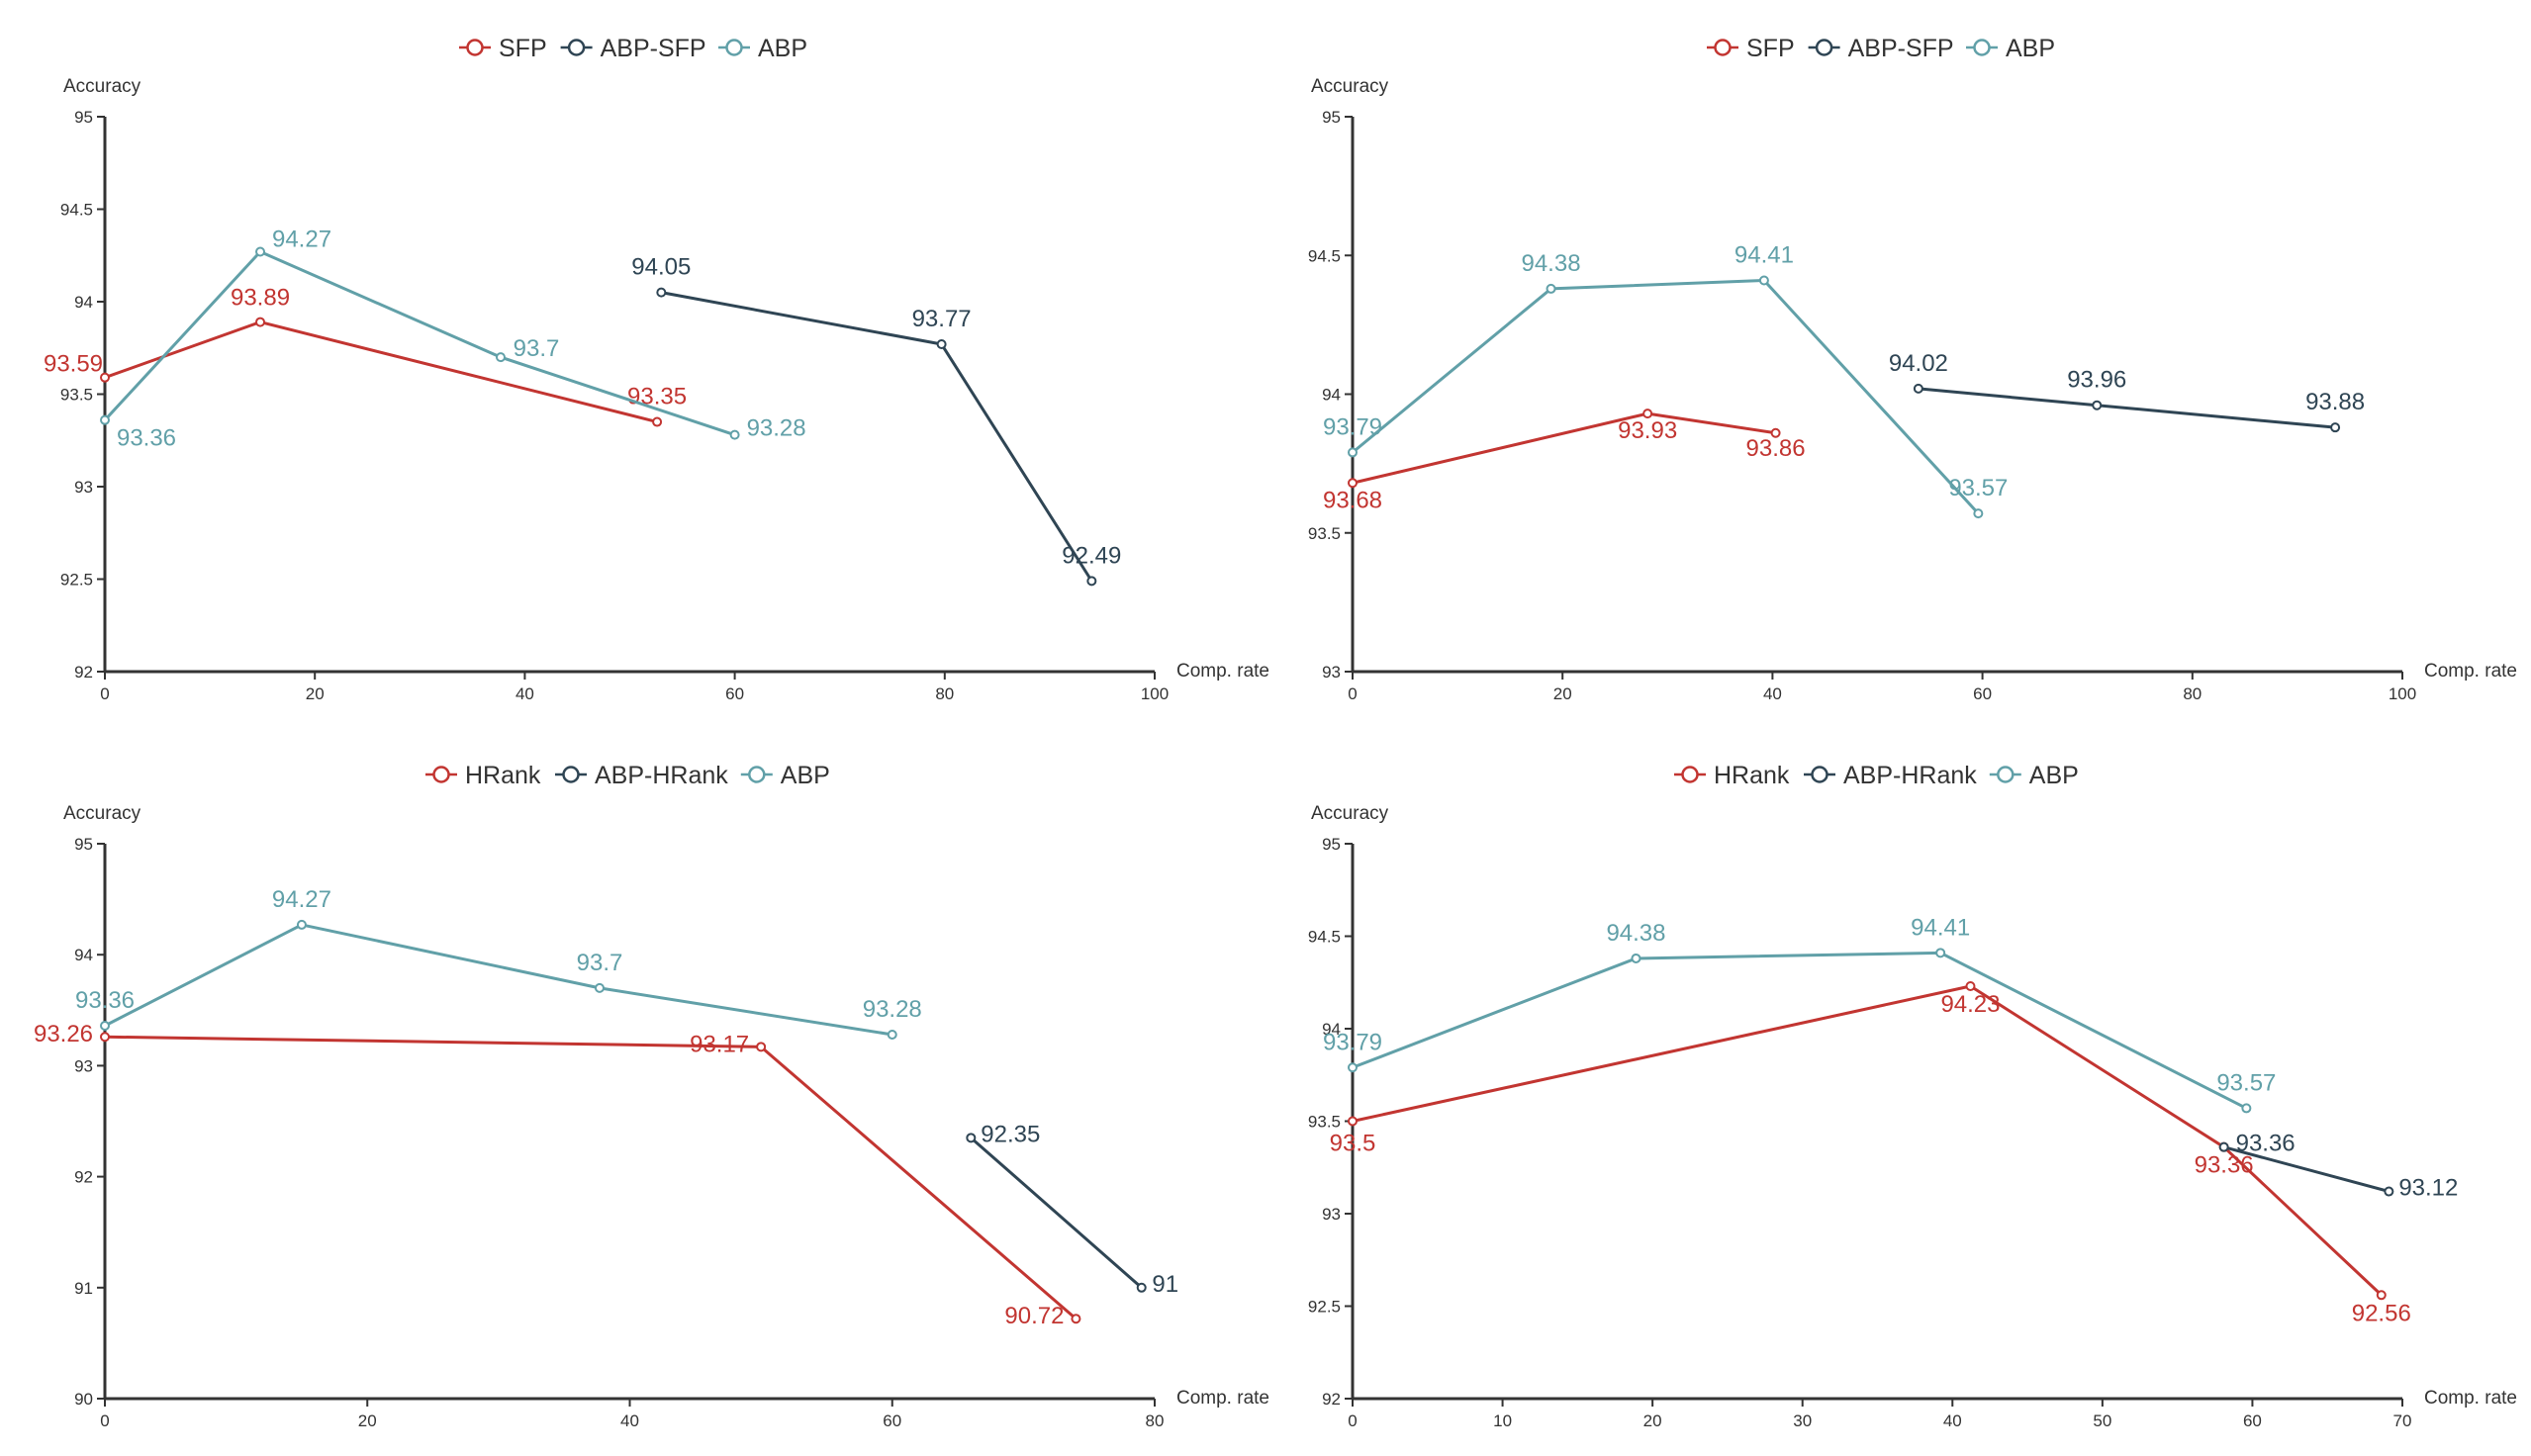 The width and height of the screenshot is (2531, 1456). I want to click on x-tick-label: 100, so click(2402, 693).